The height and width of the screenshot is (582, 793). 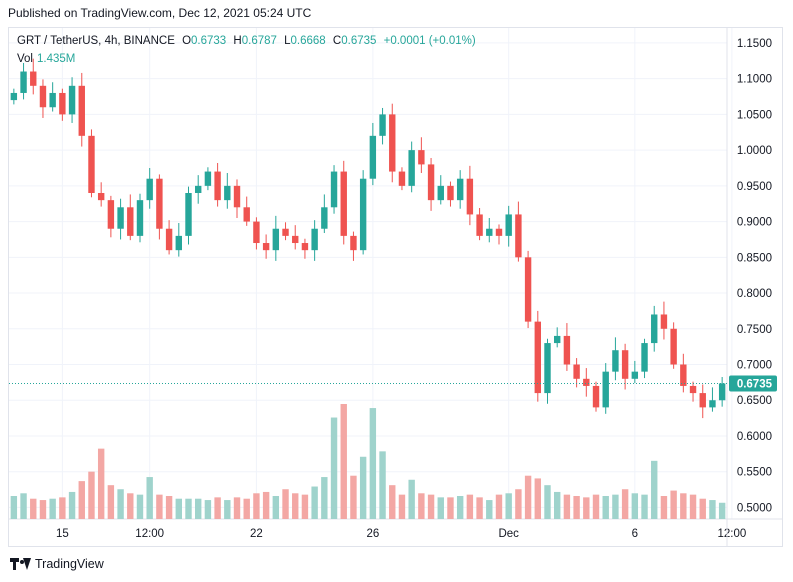 What do you see at coordinates (754, 473) in the screenshot?
I see `y-tick-label: 0.5500` at bounding box center [754, 473].